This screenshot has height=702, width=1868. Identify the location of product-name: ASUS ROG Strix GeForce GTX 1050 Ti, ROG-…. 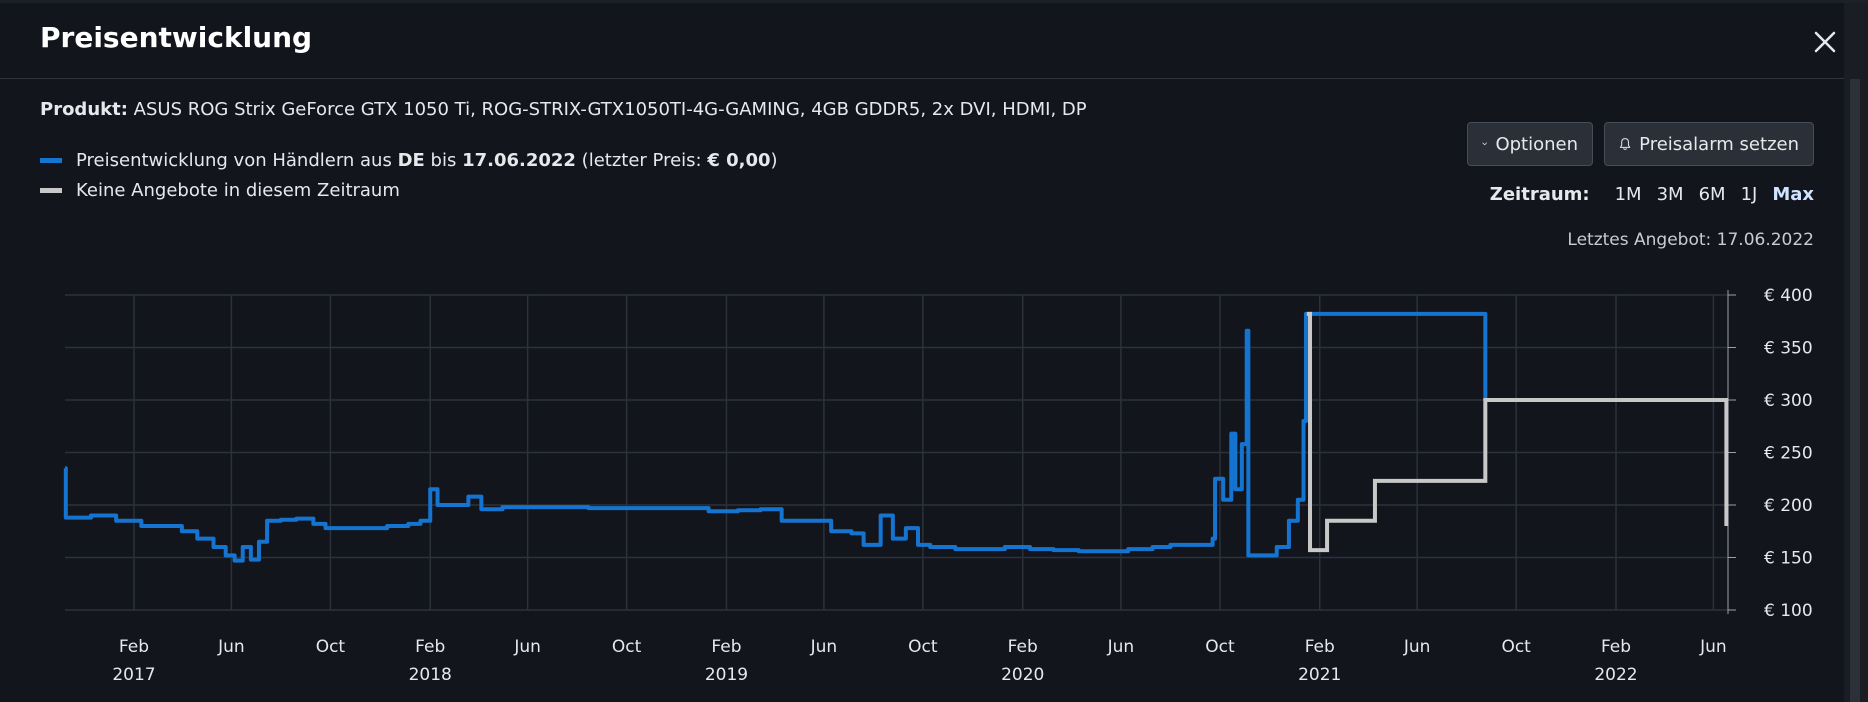
(610, 109).